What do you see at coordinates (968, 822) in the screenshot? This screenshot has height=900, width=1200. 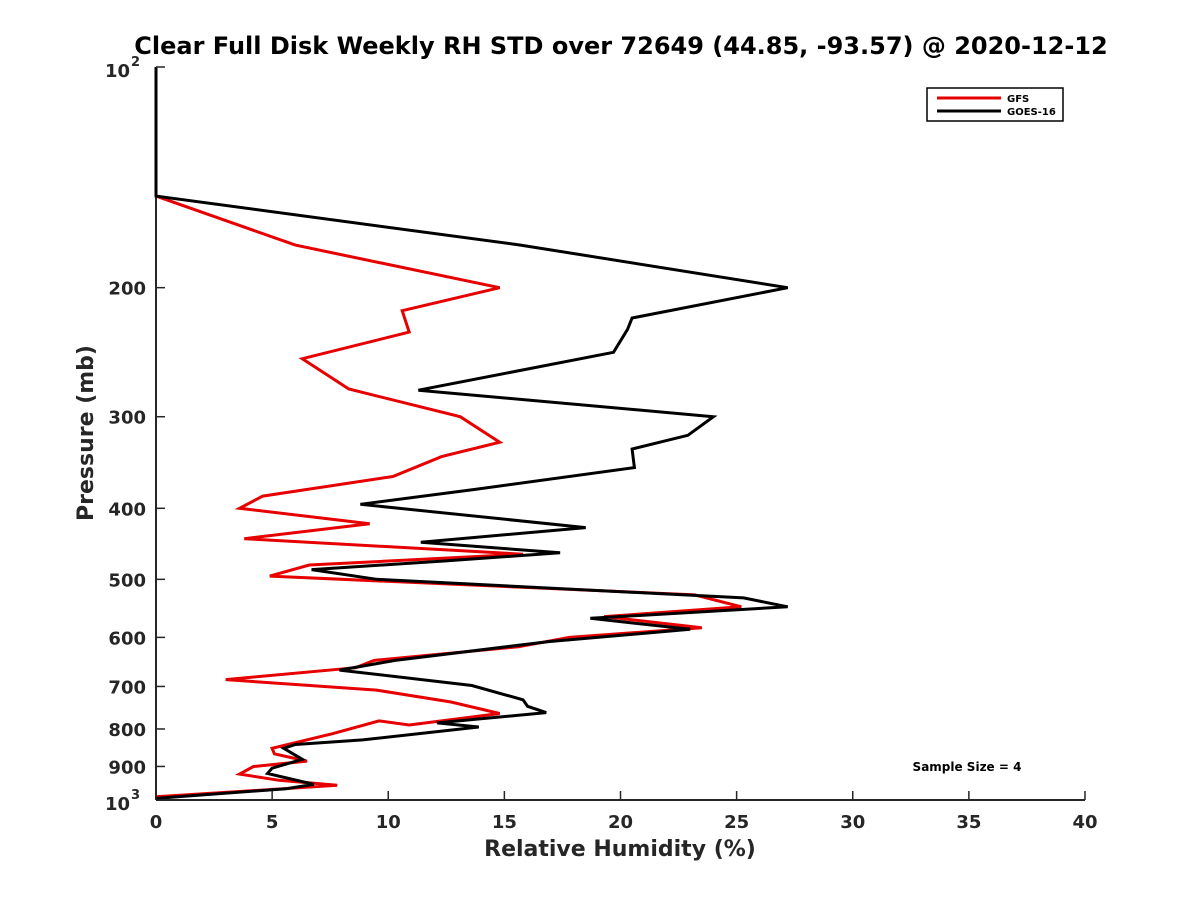 I see `x-tick-label: 35` at bounding box center [968, 822].